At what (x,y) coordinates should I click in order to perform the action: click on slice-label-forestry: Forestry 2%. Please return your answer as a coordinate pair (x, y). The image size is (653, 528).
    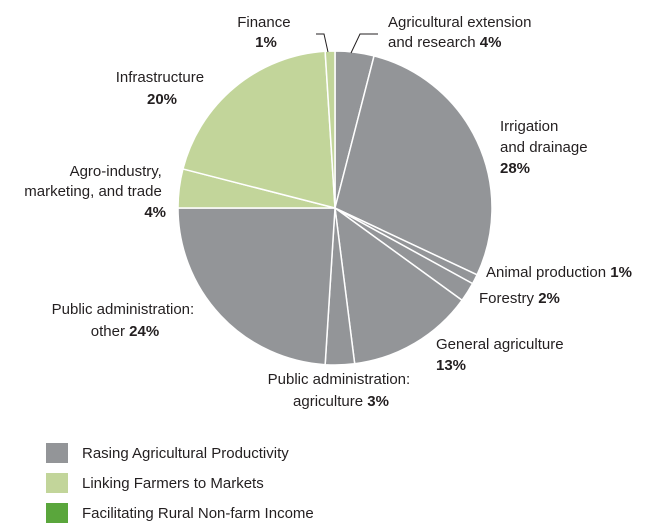
    Looking at the image, I should click on (519, 298).